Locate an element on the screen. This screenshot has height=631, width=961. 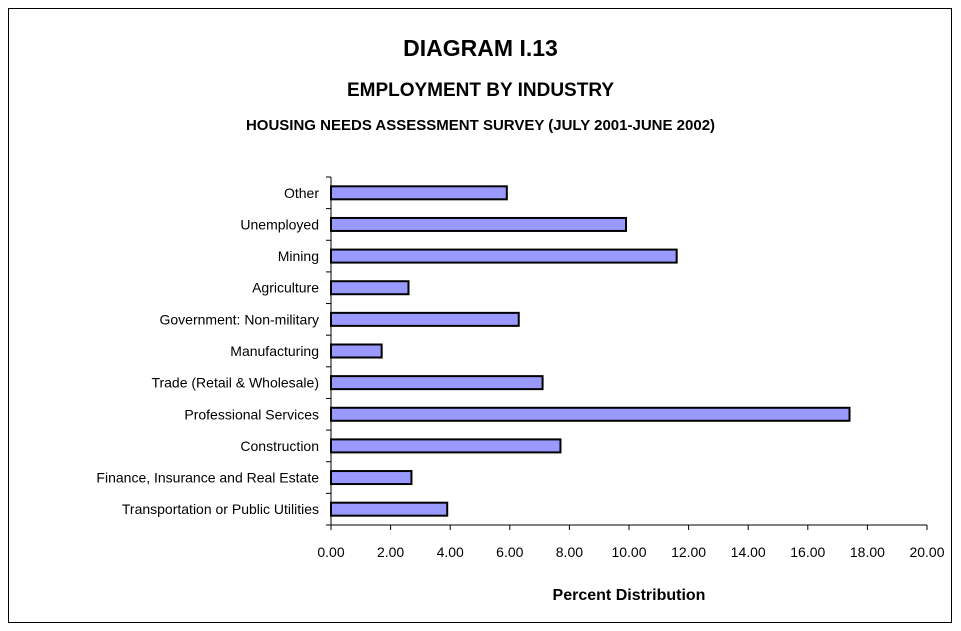
x-tick-label: 12.00 is located at coordinates (688, 552).